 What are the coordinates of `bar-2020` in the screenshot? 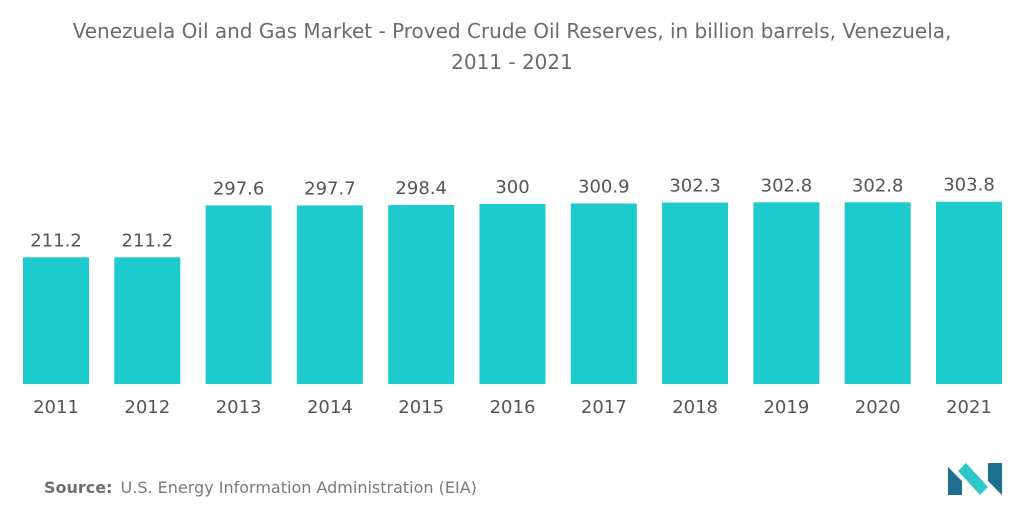 It's located at (877, 293).